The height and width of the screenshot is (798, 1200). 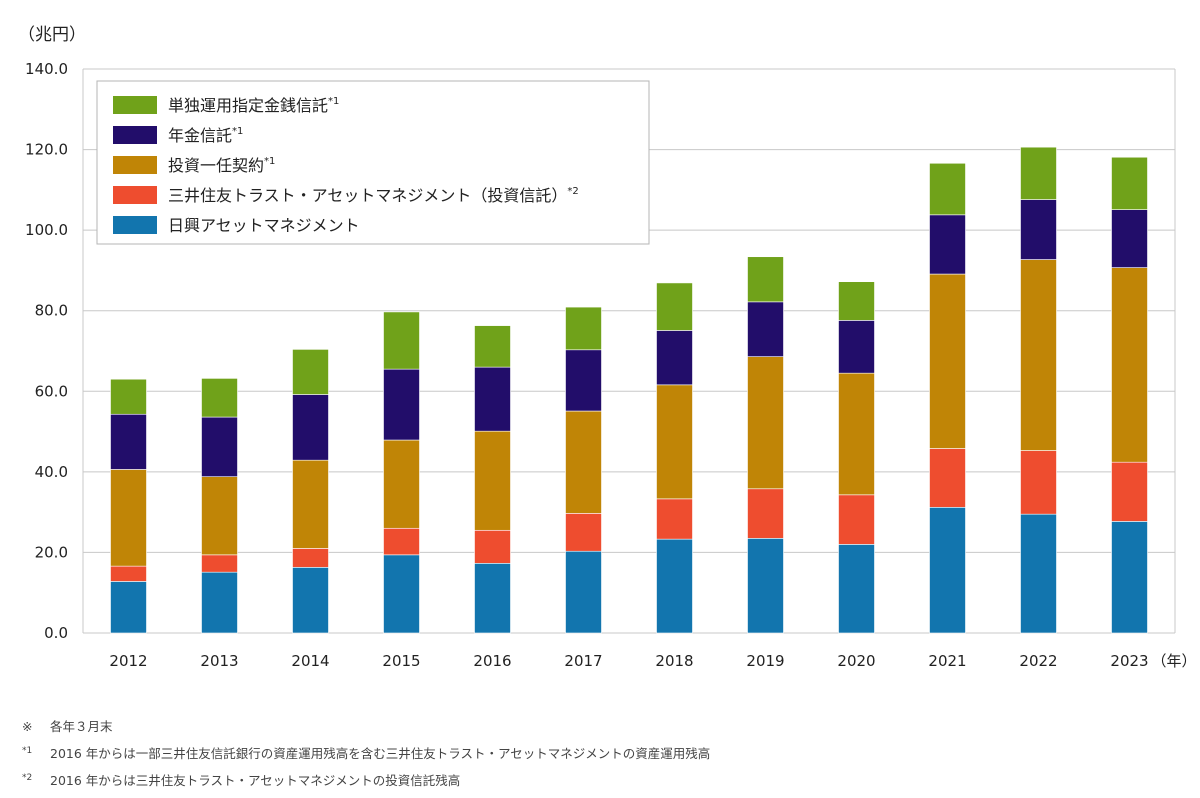 I want to click on legend-box, so click(x=373, y=162).